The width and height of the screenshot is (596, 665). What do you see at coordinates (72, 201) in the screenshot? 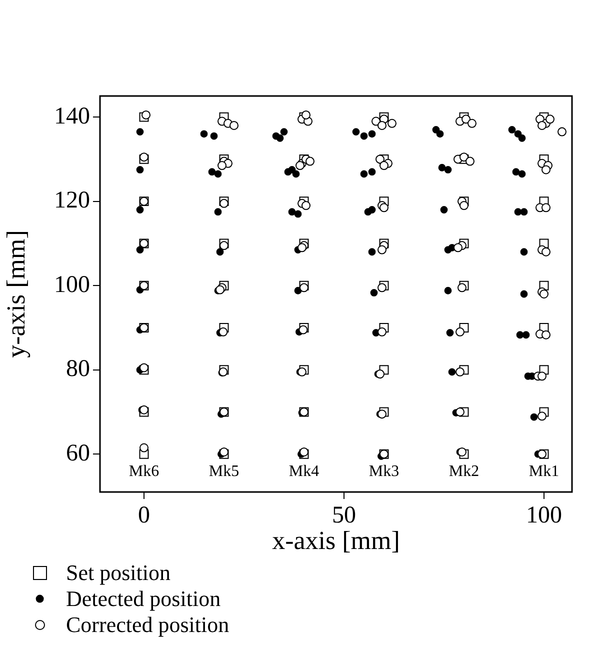
I see `y-tick-label: 120` at bounding box center [72, 201].